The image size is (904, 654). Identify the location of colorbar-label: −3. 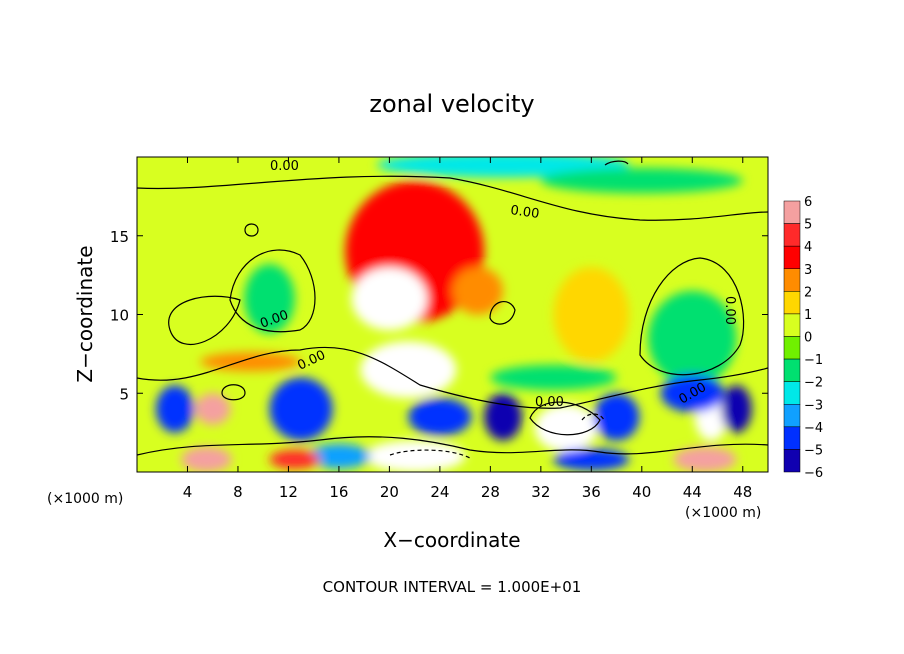
(813, 405).